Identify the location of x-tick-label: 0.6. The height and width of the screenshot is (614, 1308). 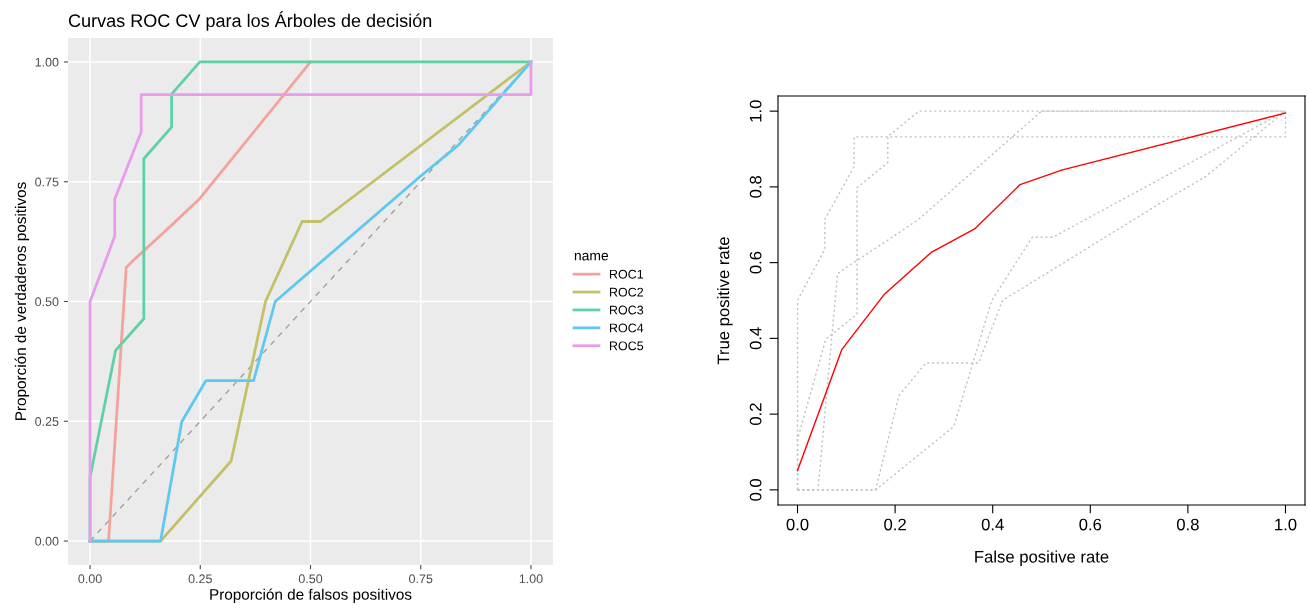
(1090, 524).